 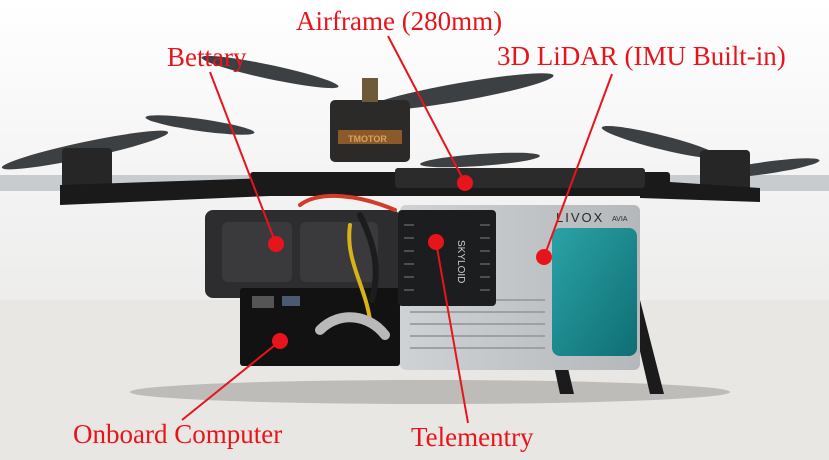 I want to click on carbon-plate, so click(x=520, y=178).